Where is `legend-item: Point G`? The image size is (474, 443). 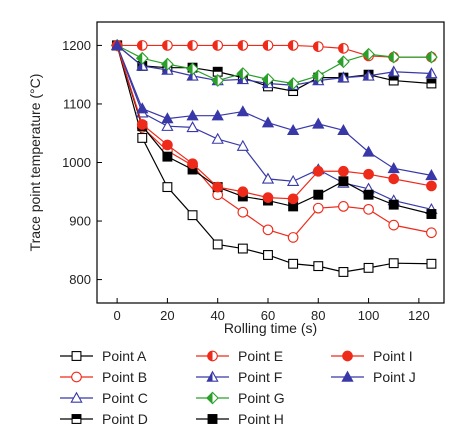 legend-item: Point G is located at coordinates (240, 398).